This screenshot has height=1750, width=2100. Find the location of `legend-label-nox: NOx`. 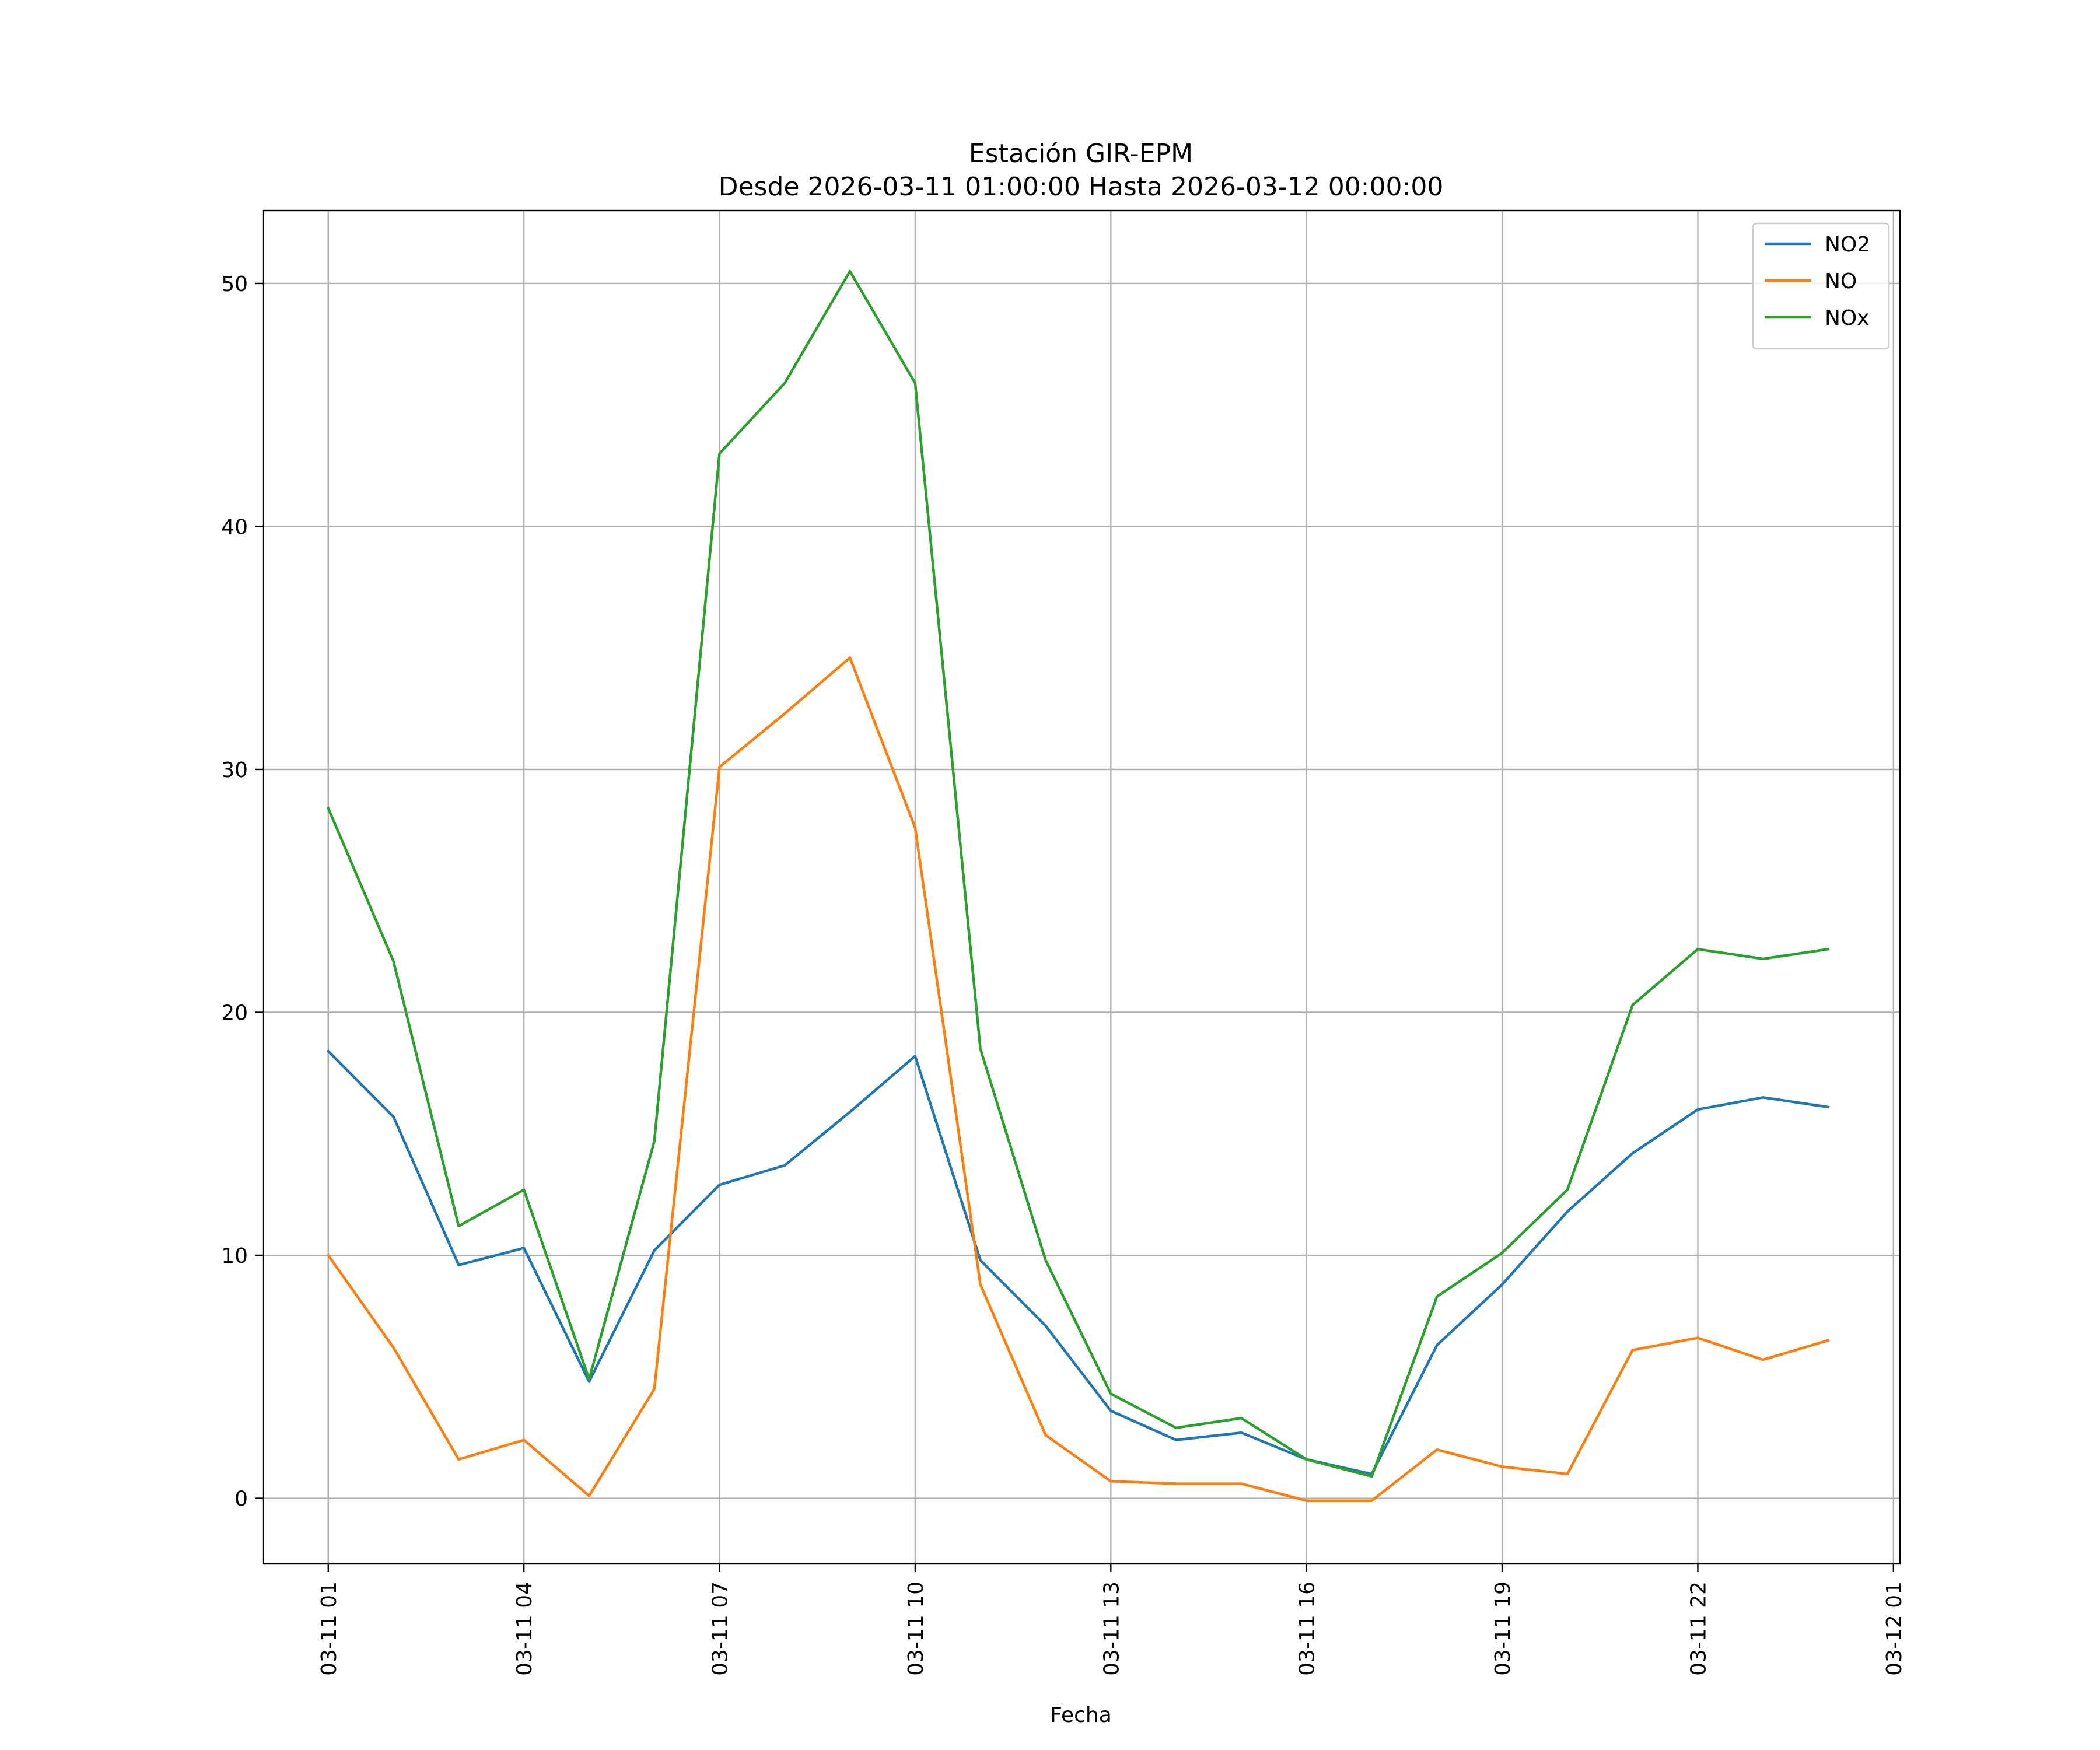

legend-label-nox: NOx is located at coordinates (1847, 318).